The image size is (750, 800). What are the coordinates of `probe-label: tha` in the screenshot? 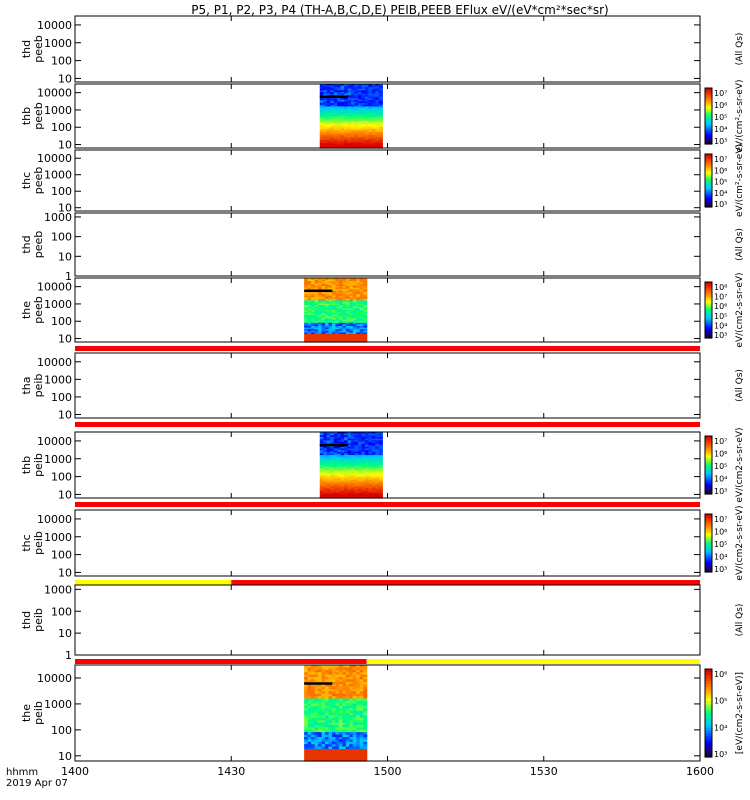 It's located at (26, 385).